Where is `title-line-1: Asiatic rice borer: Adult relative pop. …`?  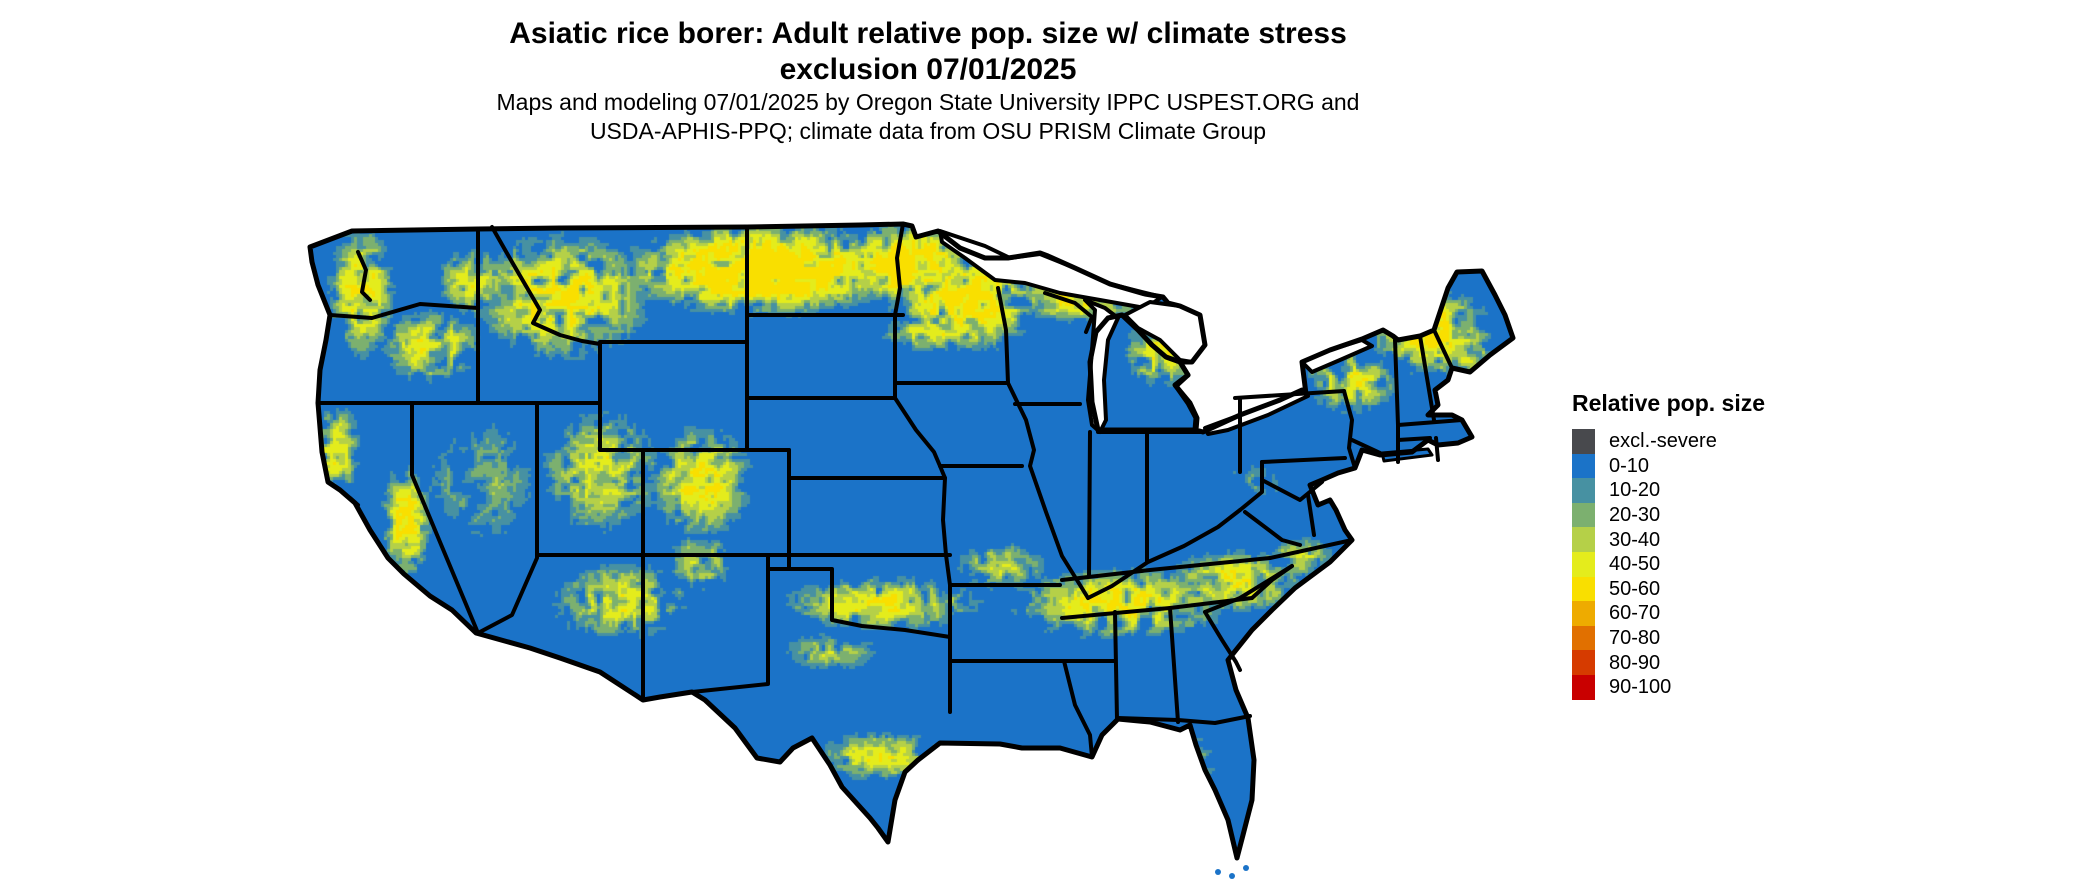
title-line-1: Asiatic rice borer: Adult relative pop. … is located at coordinates (928, 33).